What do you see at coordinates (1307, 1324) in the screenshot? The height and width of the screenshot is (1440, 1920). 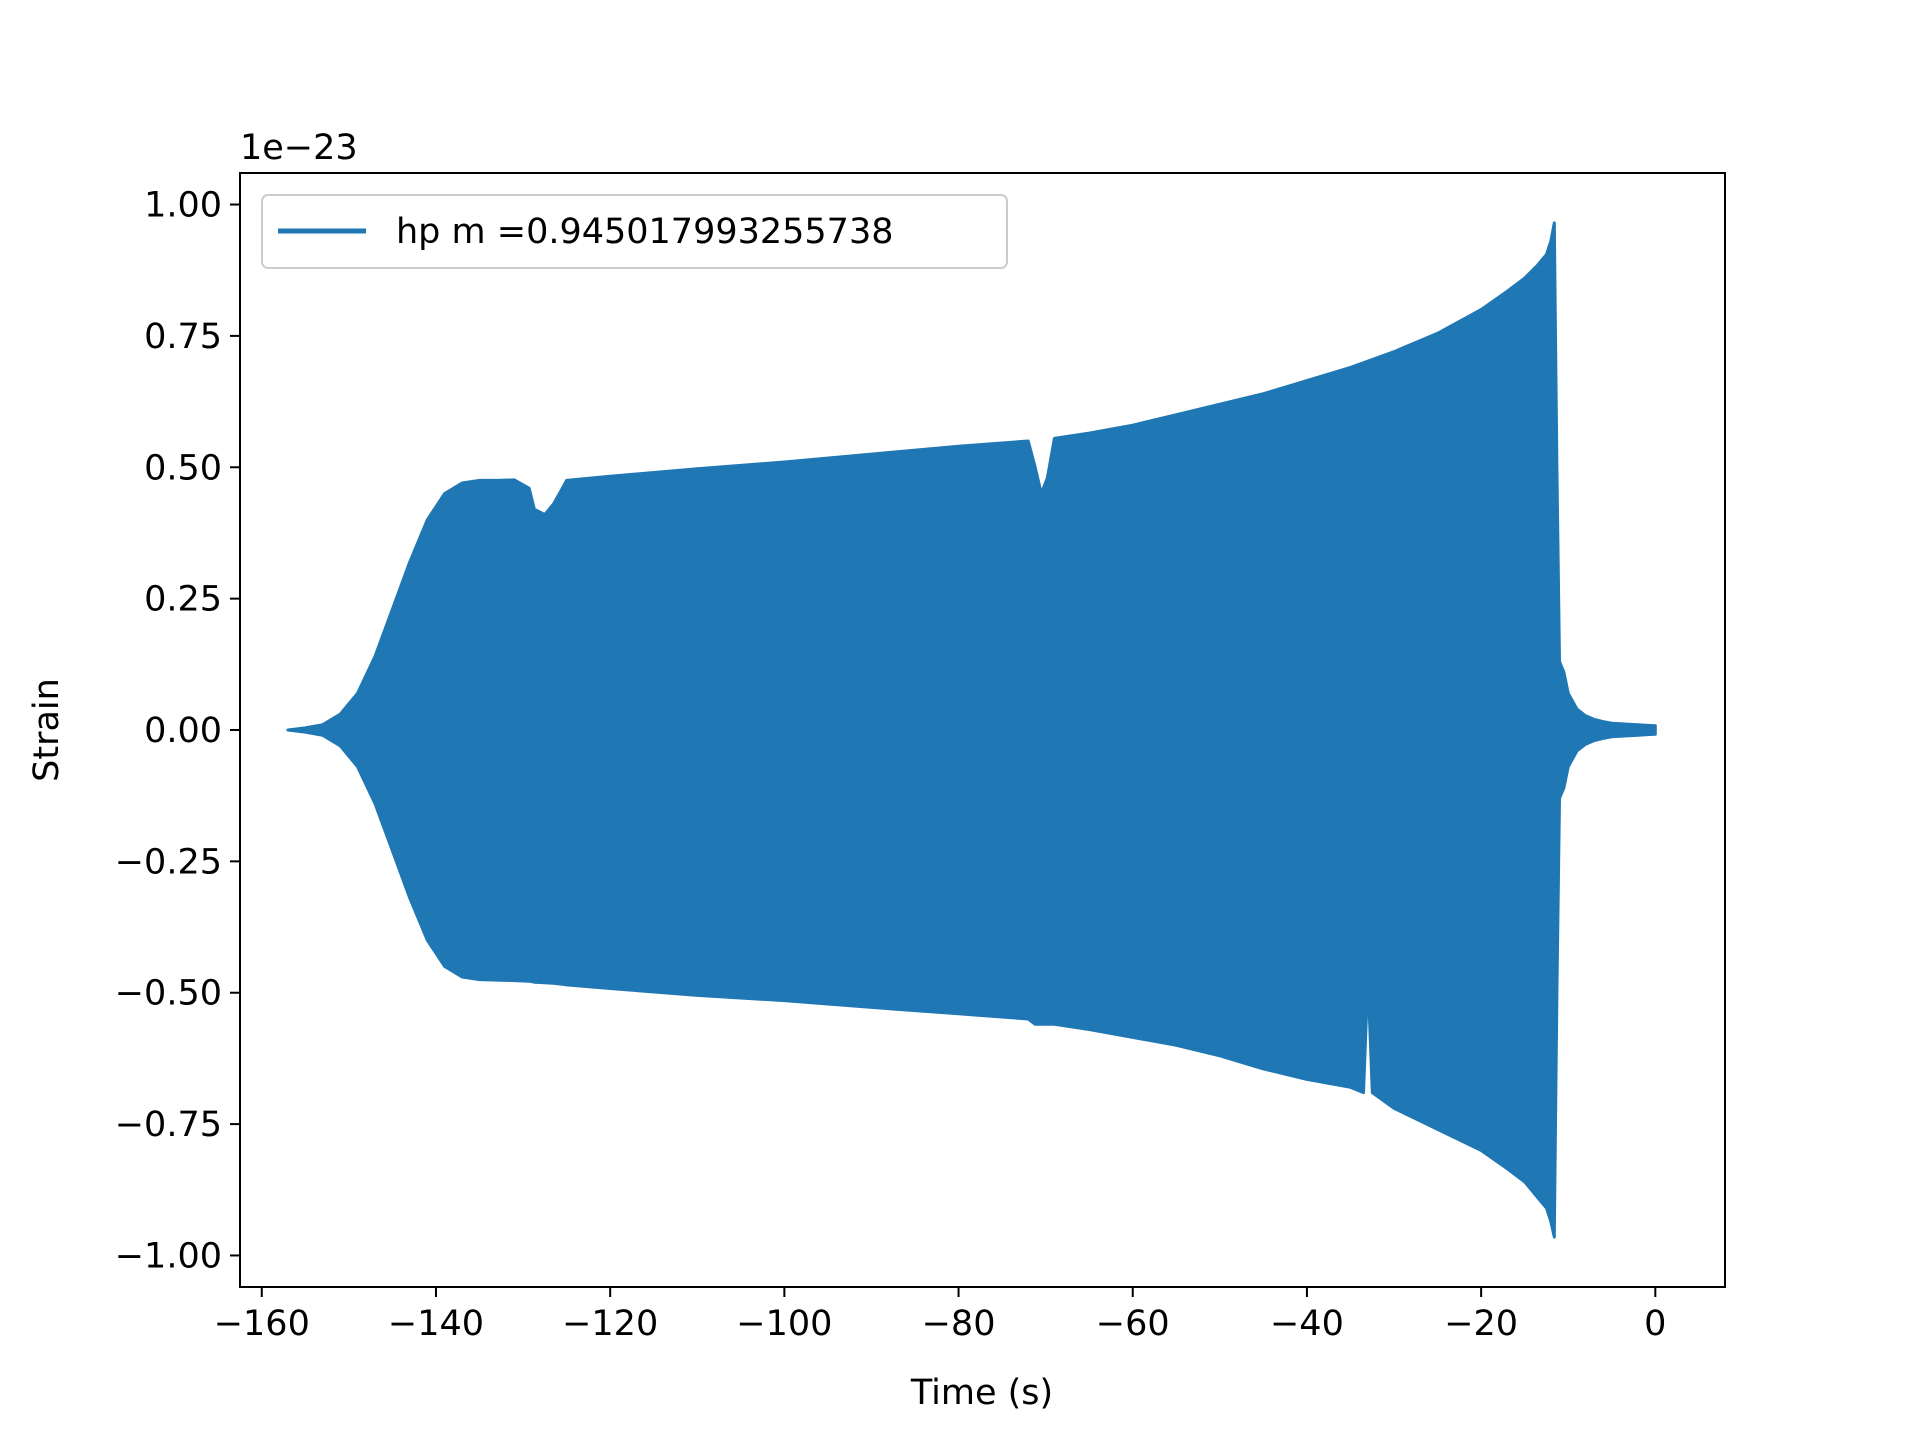 I see `x-tick-label: −40` at bounding box center [1307, 1324].